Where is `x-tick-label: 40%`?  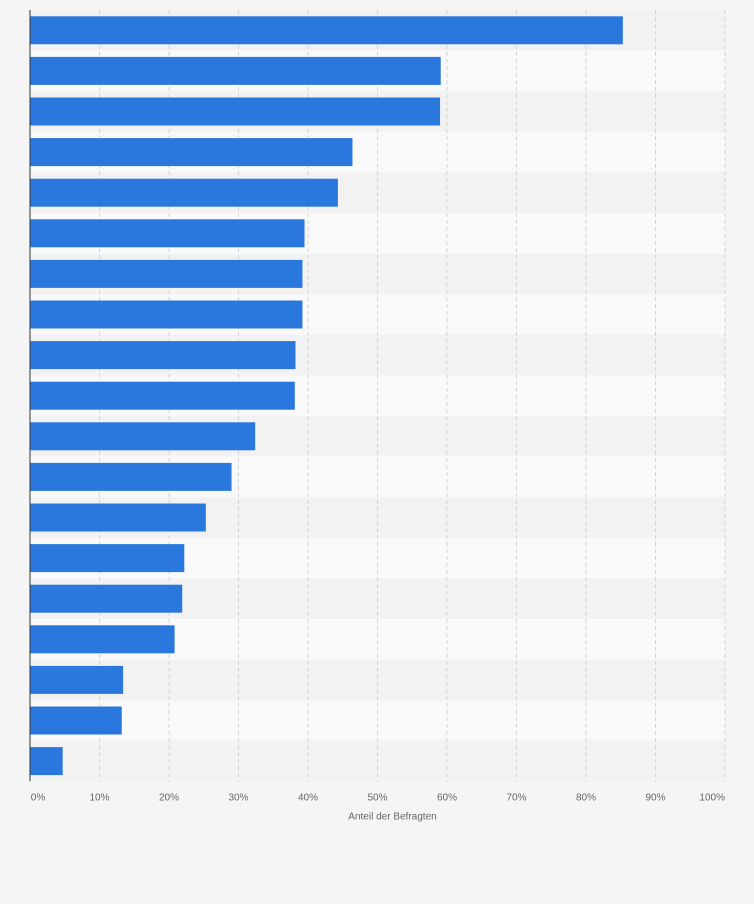 x-tick-label: 40% is located at coordinates (308, 797).